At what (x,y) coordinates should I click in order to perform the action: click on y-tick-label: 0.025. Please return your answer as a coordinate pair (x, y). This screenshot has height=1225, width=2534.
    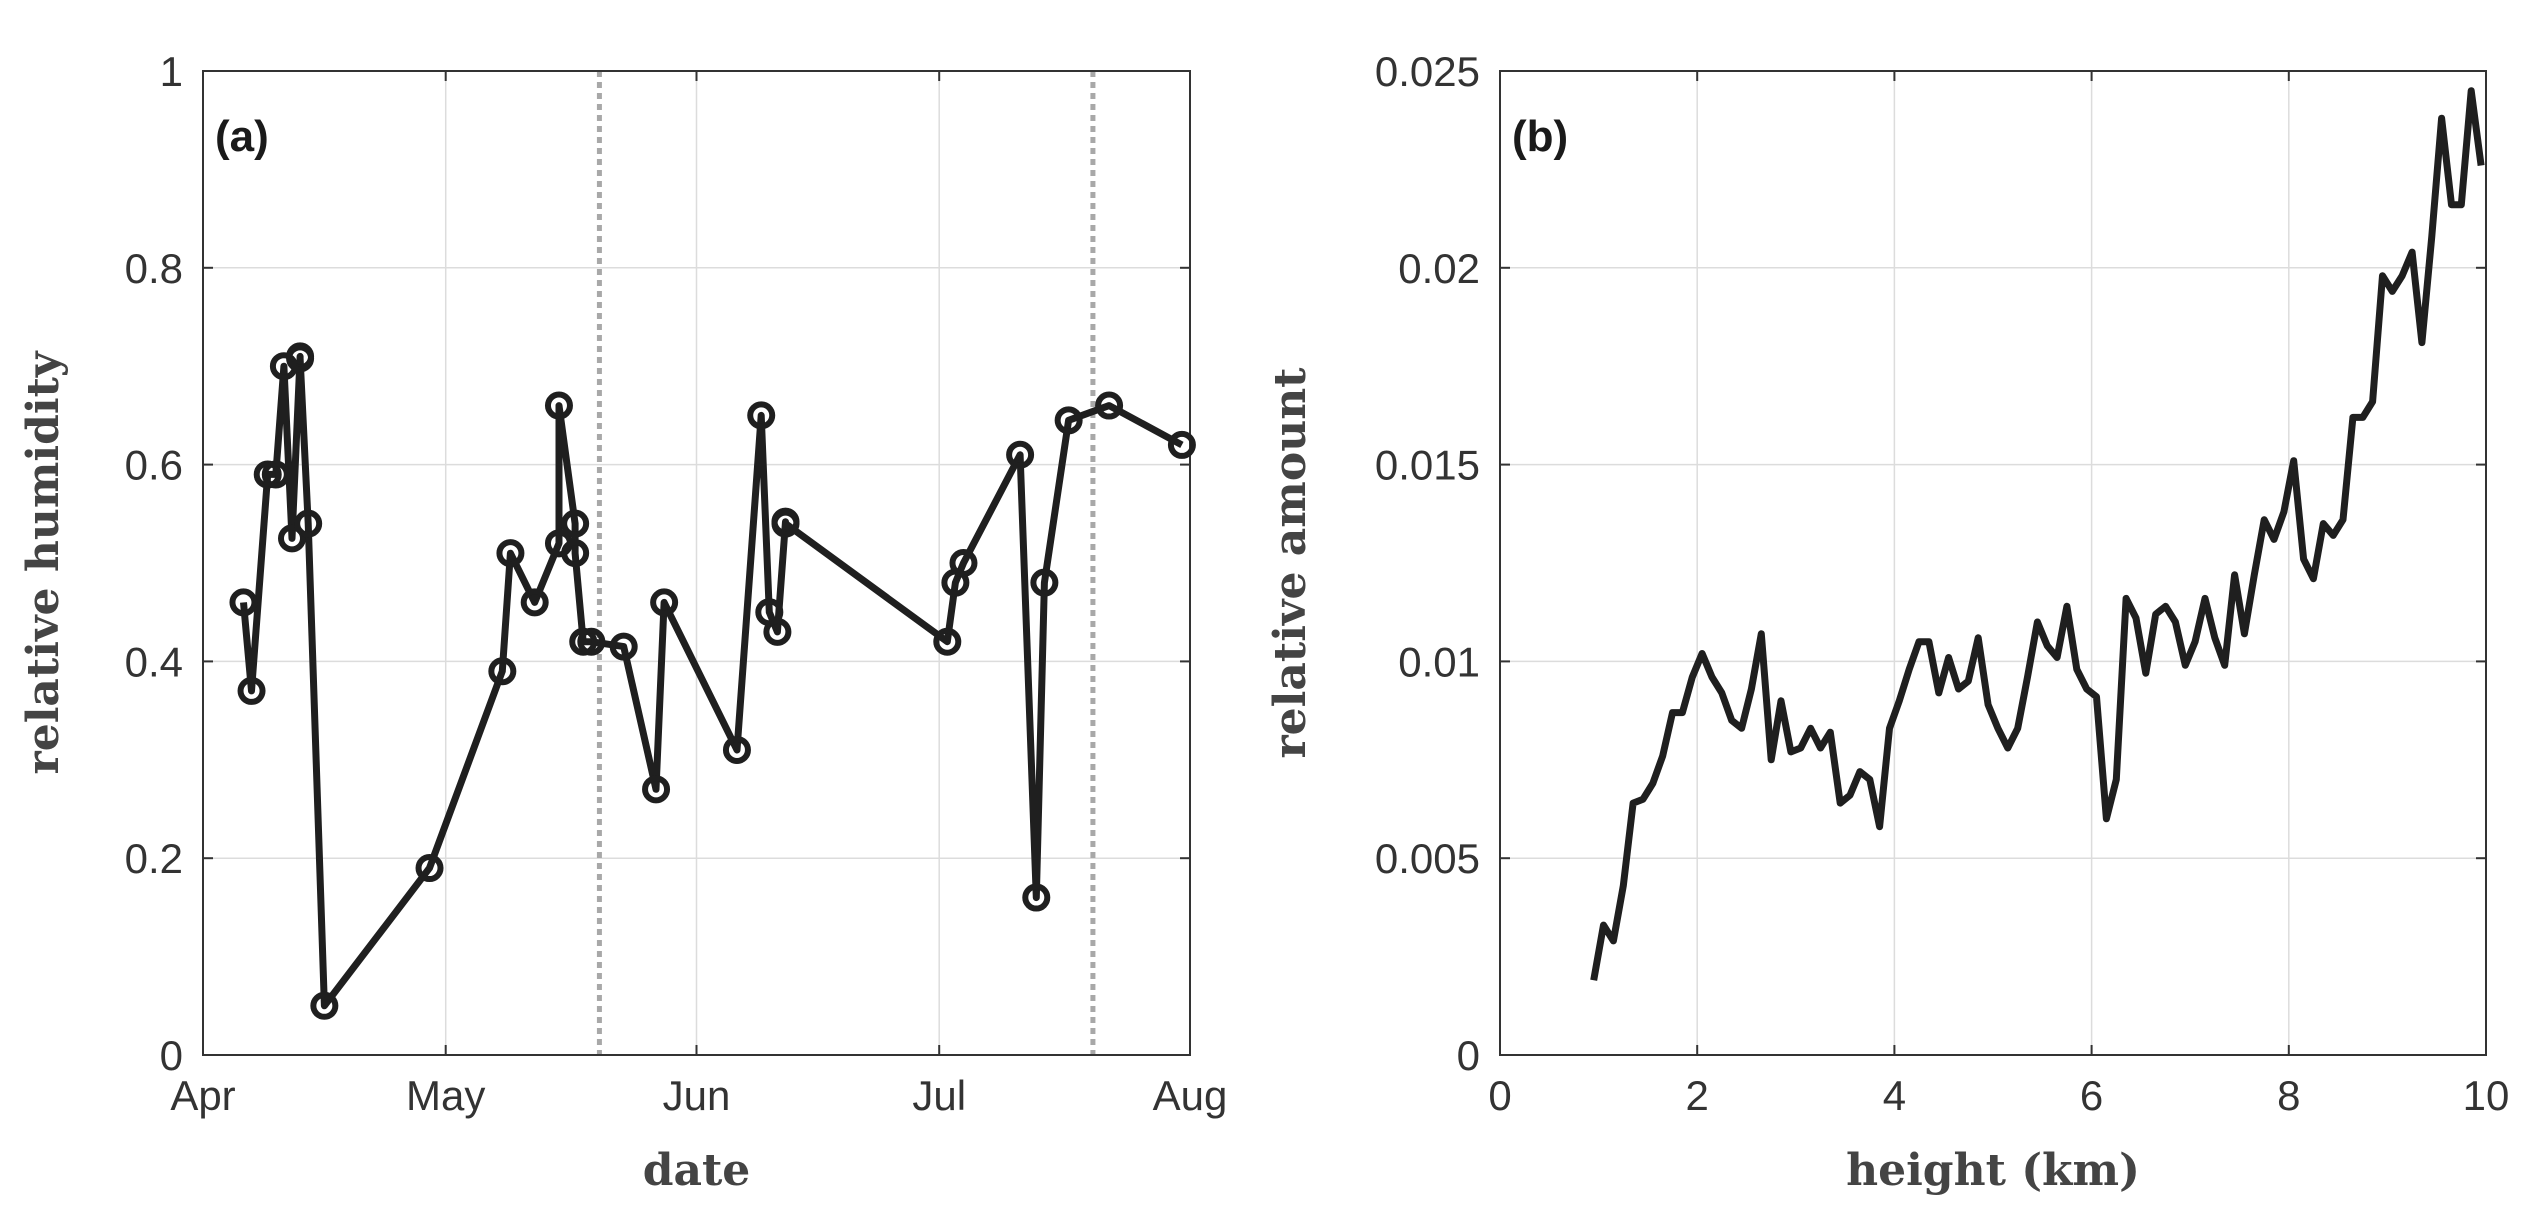
    Looking at the image, I should click on (1427, 71).